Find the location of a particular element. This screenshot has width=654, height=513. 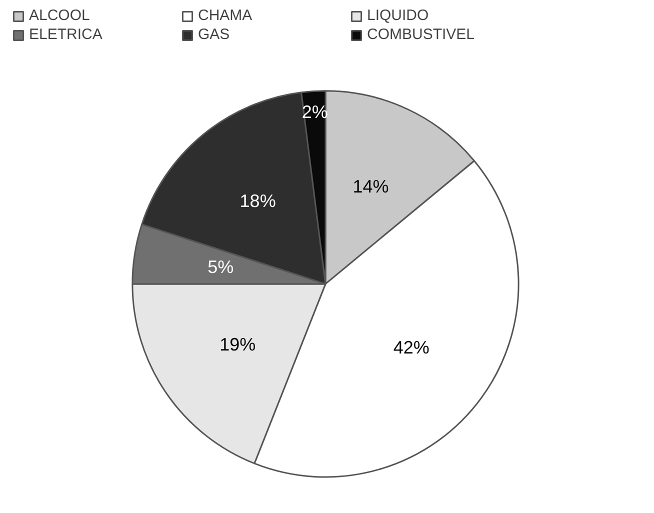

legend-label: LIQUIDO is located at coordinates (398, 15).